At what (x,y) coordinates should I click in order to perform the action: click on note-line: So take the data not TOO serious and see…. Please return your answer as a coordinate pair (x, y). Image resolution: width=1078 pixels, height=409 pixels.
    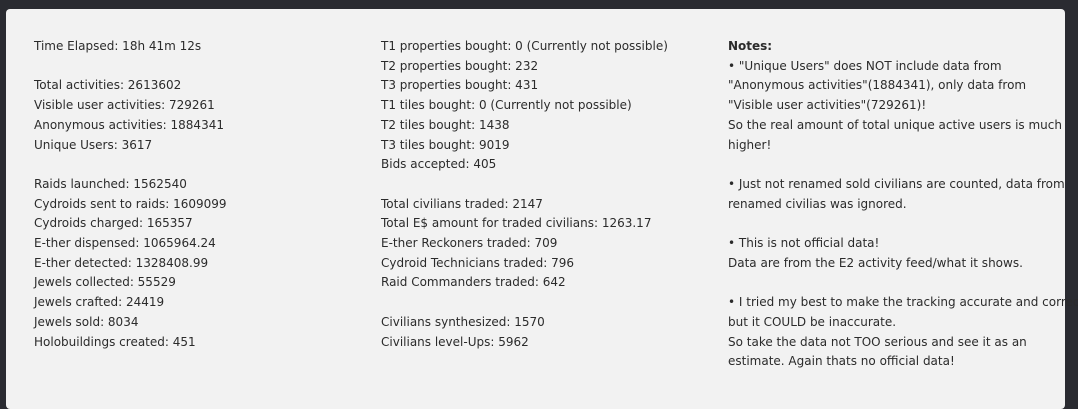
    Looking at the image, I should click on (877, 341).